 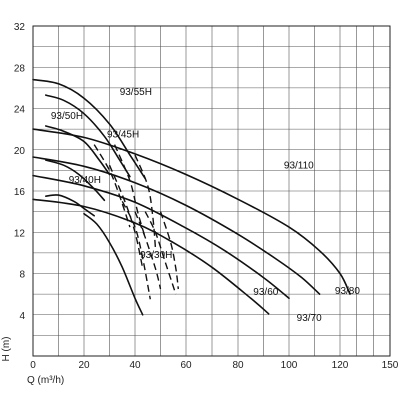 What do you see at coordinates (309, 318) in the screenshot?
I see `curve-label: 93/70` at bounding box center [309, 318].